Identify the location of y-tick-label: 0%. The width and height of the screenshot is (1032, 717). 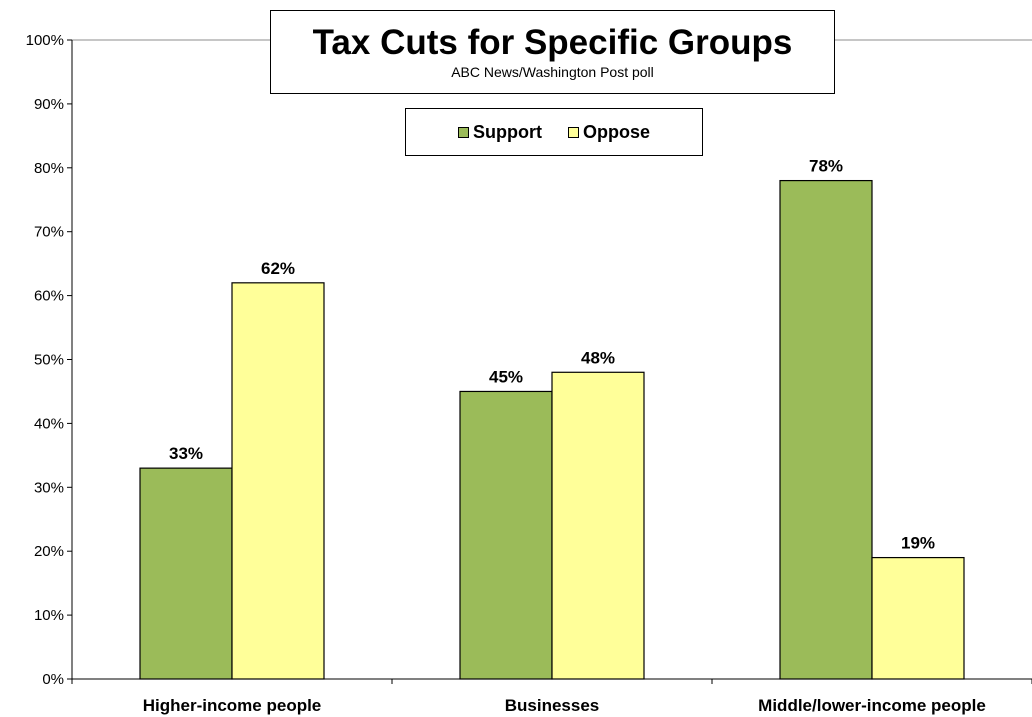
(53, 679).